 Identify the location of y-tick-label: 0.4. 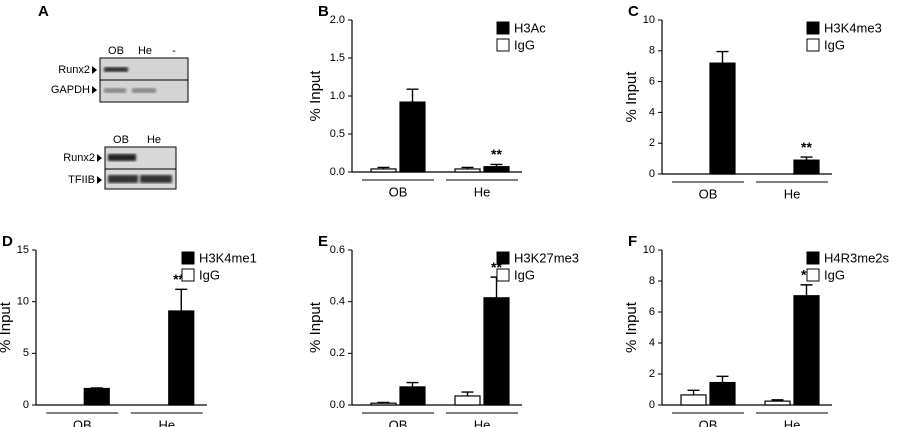
(337, 302).